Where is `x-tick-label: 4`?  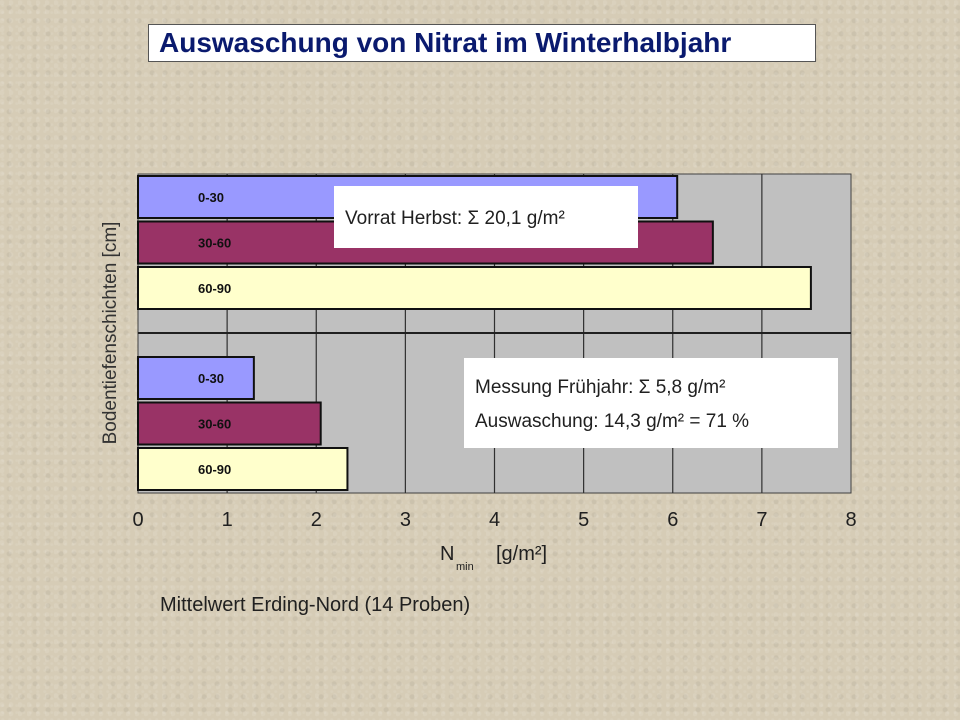 x-tick-label: 4 is located at coordinates (494, 520).